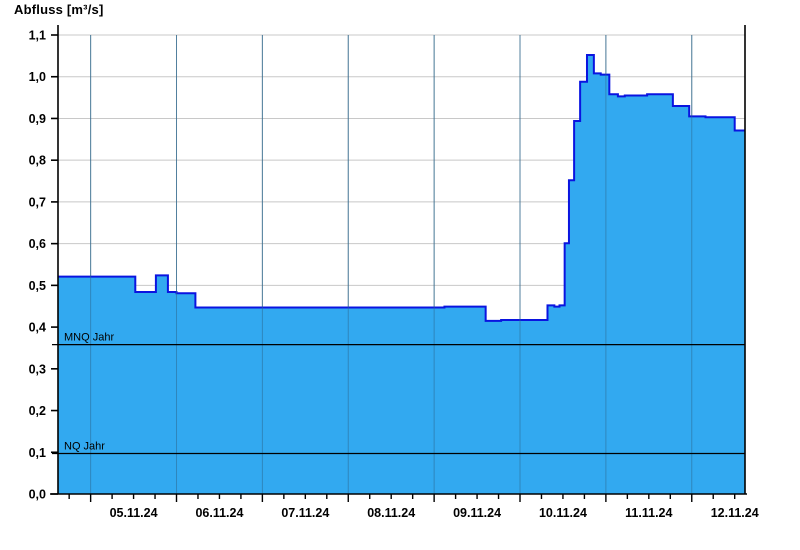  I want to click on y-tick-label: 1,0, so click(37, 77).